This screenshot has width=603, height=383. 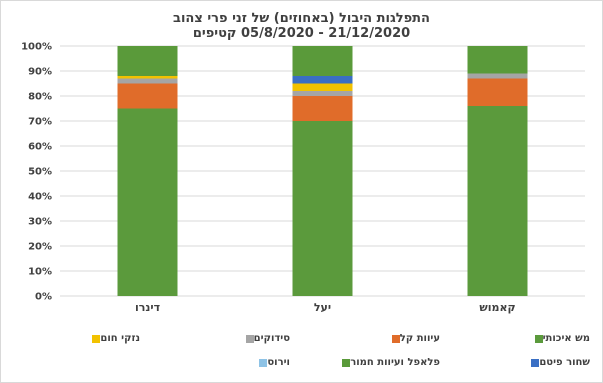 What do you see at coordinates (40, 197) in the screenshot?
I see `y-tick-label: 40%` at bounding box center [40, 197].